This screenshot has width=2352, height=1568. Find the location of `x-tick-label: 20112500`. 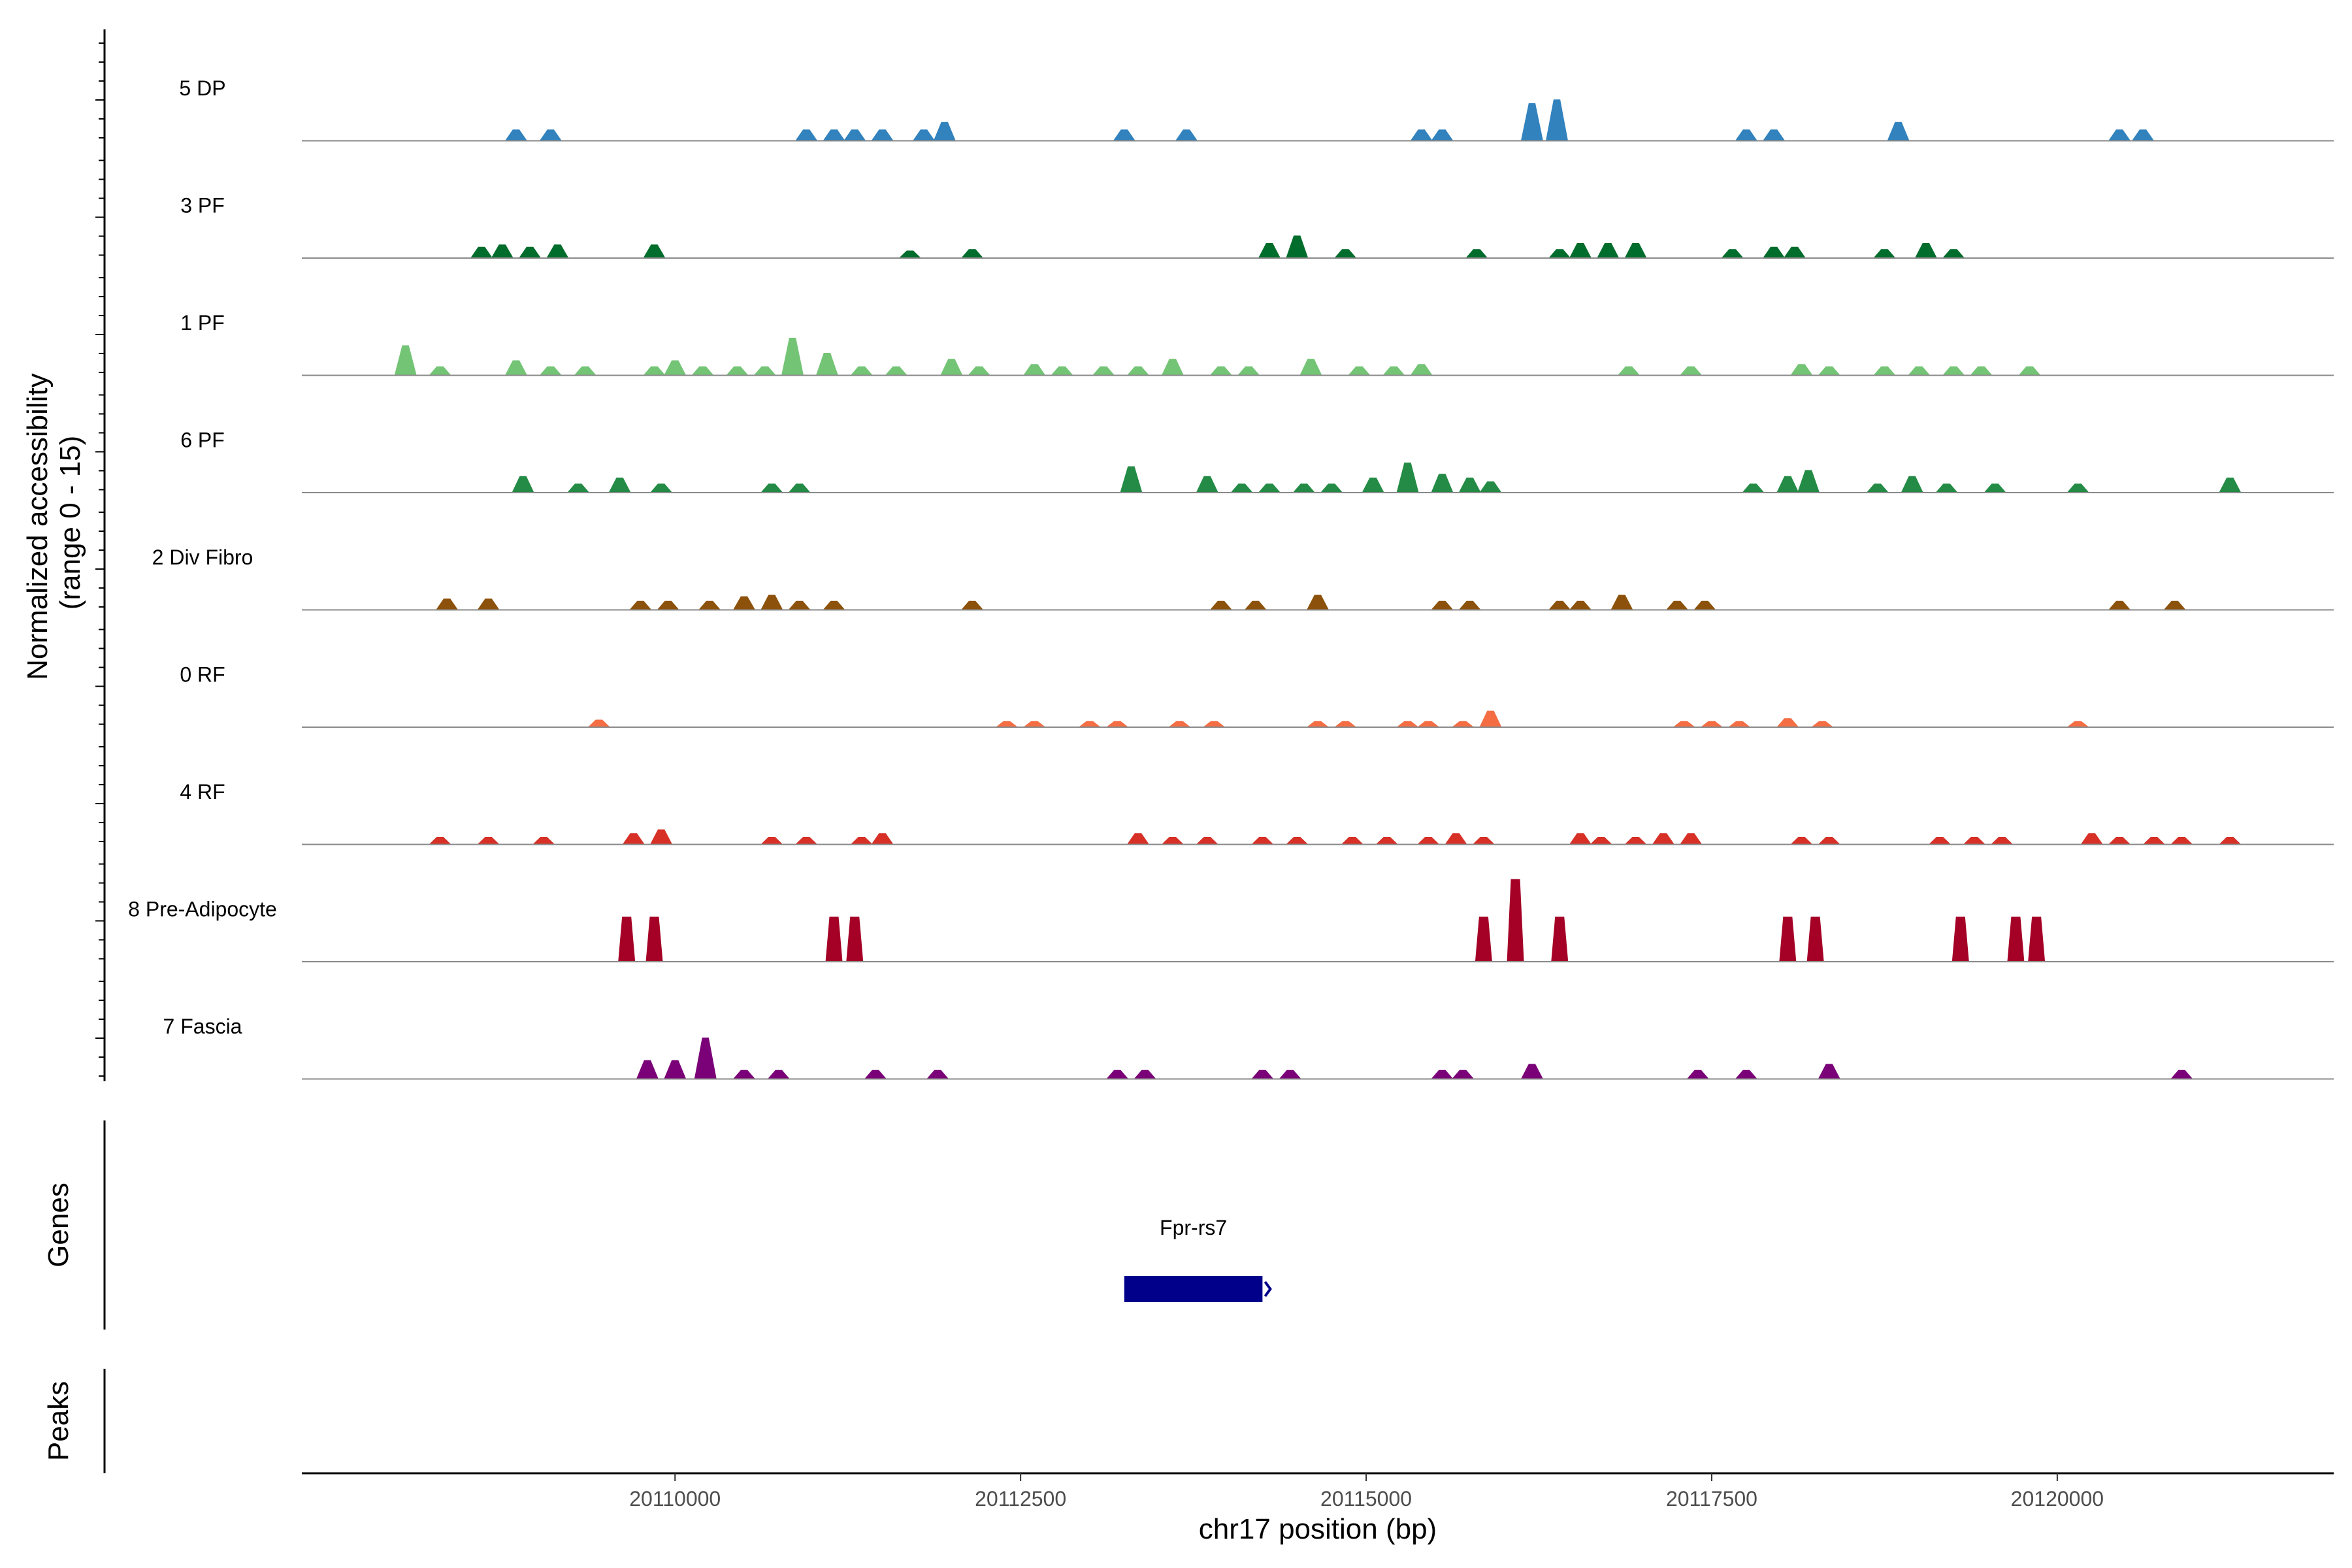

x-tick-label: 20112500 is located at coordinates (1020, 1499).